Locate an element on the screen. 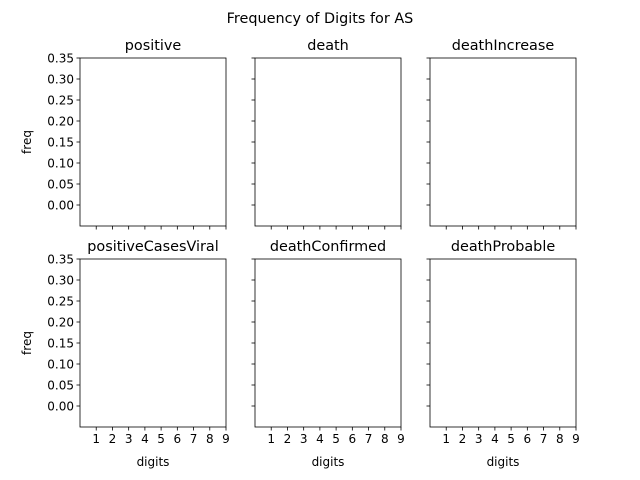 The width and height of the screenshot is (640, 480). subplot-title: deathIncrease is located at coordinates (503, 46).